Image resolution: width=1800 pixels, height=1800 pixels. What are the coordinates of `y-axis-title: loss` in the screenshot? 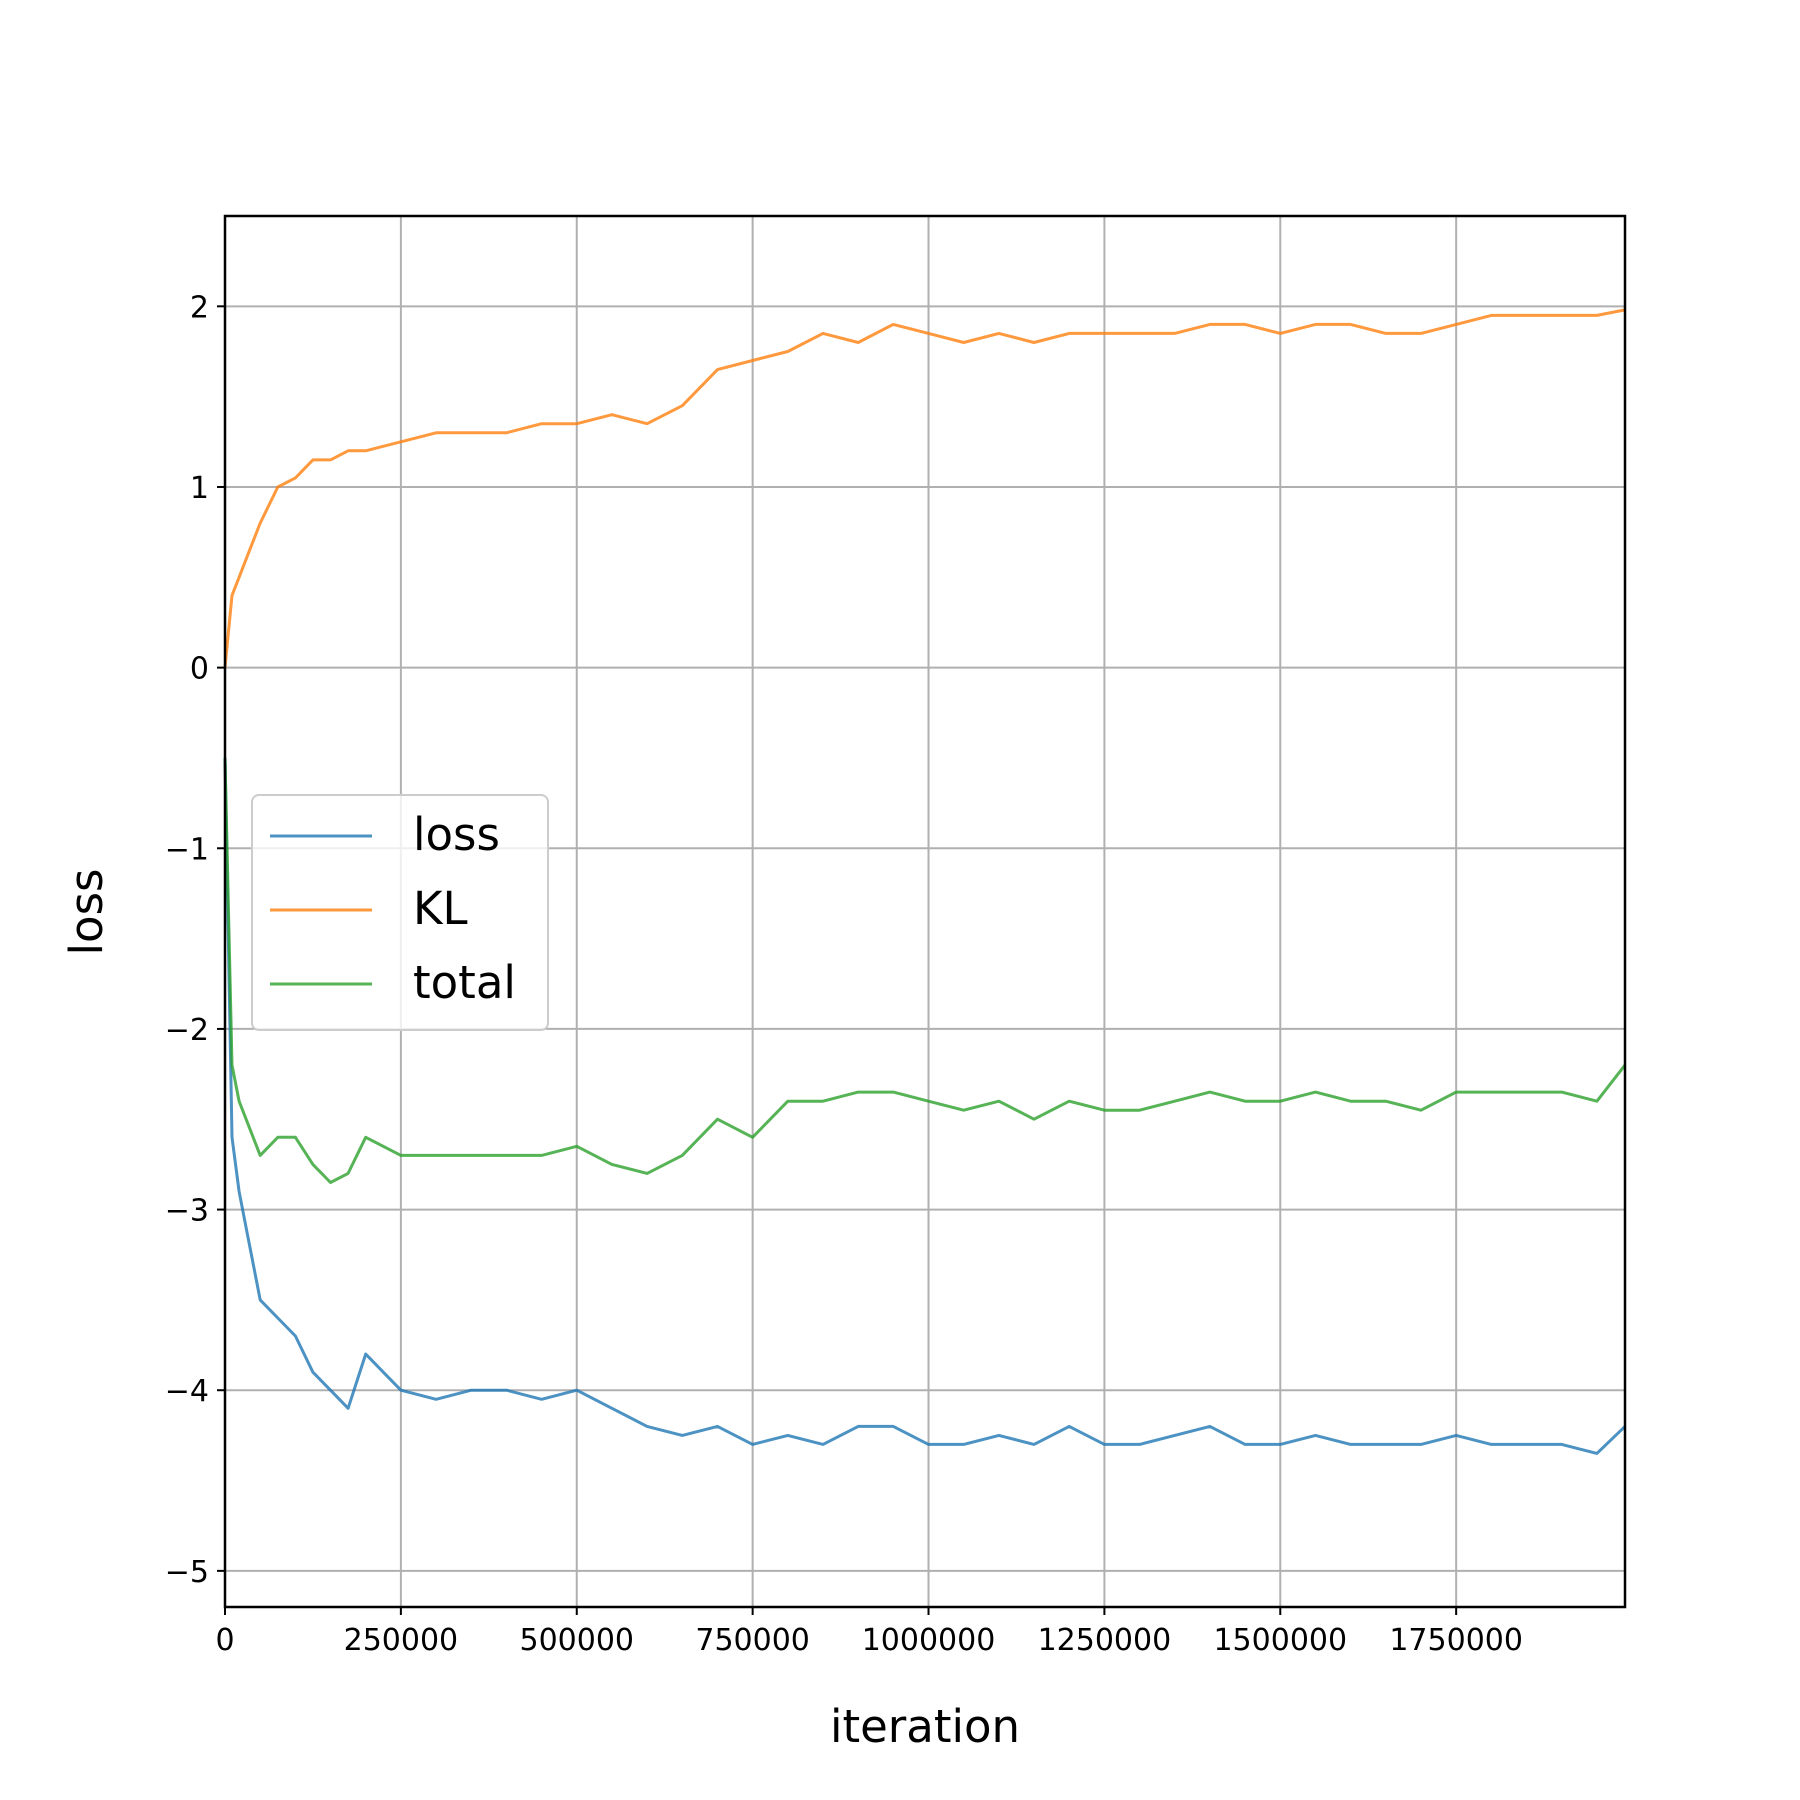 It's located at (86, 912).